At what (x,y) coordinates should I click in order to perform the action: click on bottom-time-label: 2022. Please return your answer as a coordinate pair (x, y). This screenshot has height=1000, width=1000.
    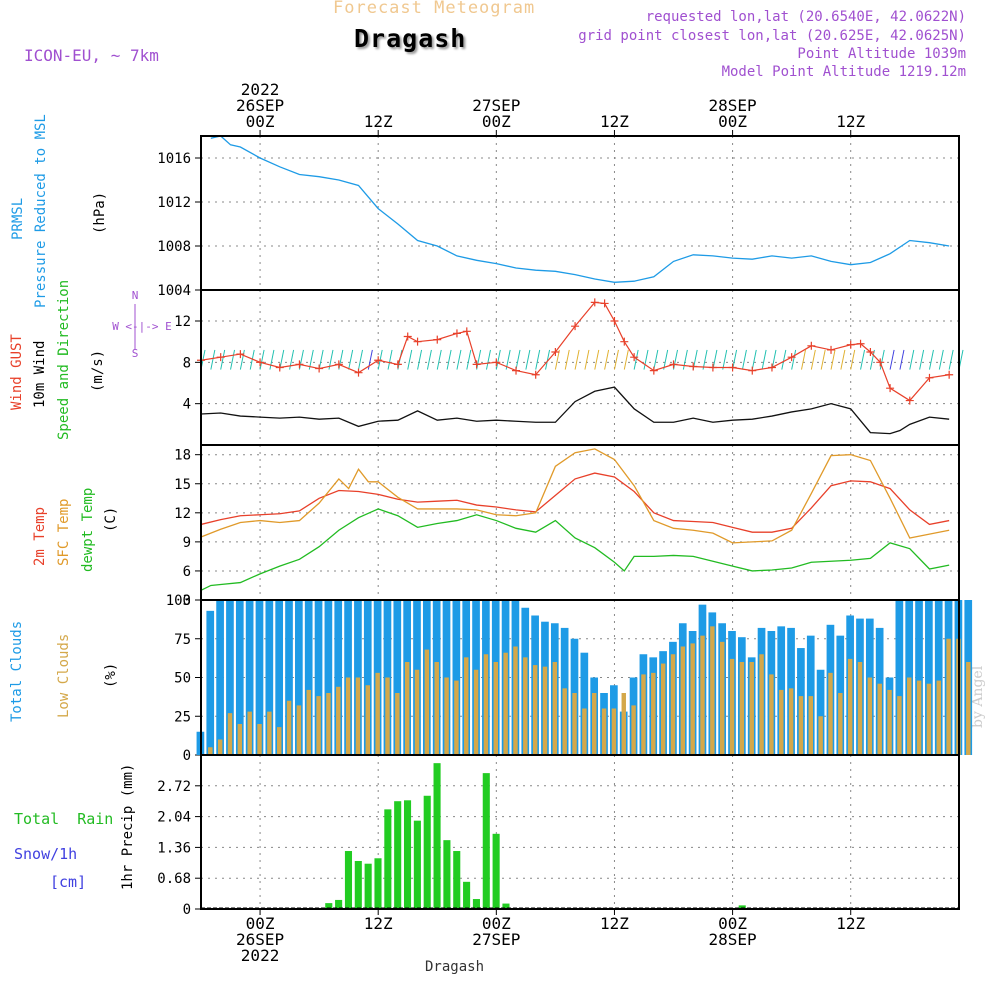
    Looking at the image, I should click on (260, 955).